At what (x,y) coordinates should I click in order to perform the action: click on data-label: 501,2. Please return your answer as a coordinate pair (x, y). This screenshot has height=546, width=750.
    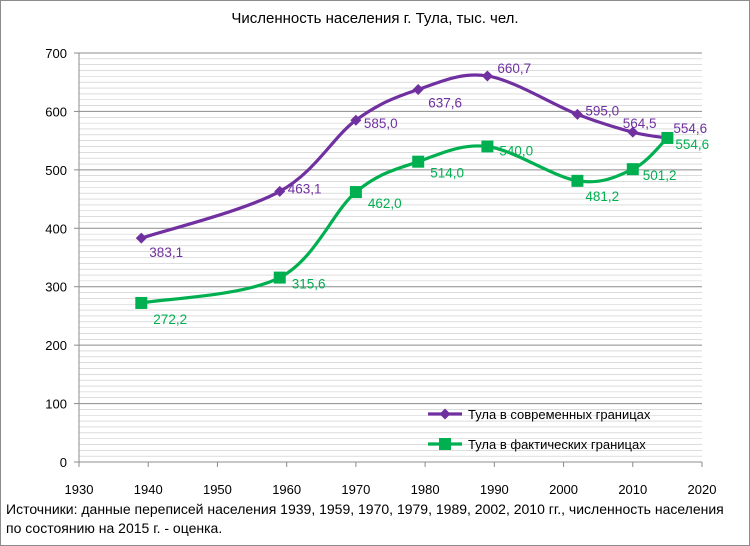
    Looking at the image, I should click on (660, 175).